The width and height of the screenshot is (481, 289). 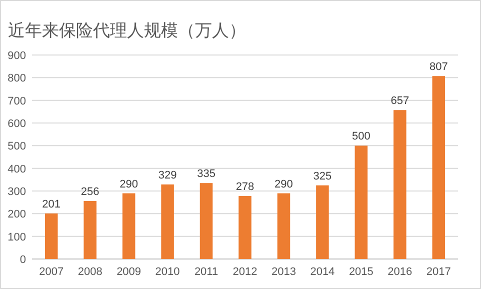 I want to click on data-label: 325, so click(x=322, y=176).